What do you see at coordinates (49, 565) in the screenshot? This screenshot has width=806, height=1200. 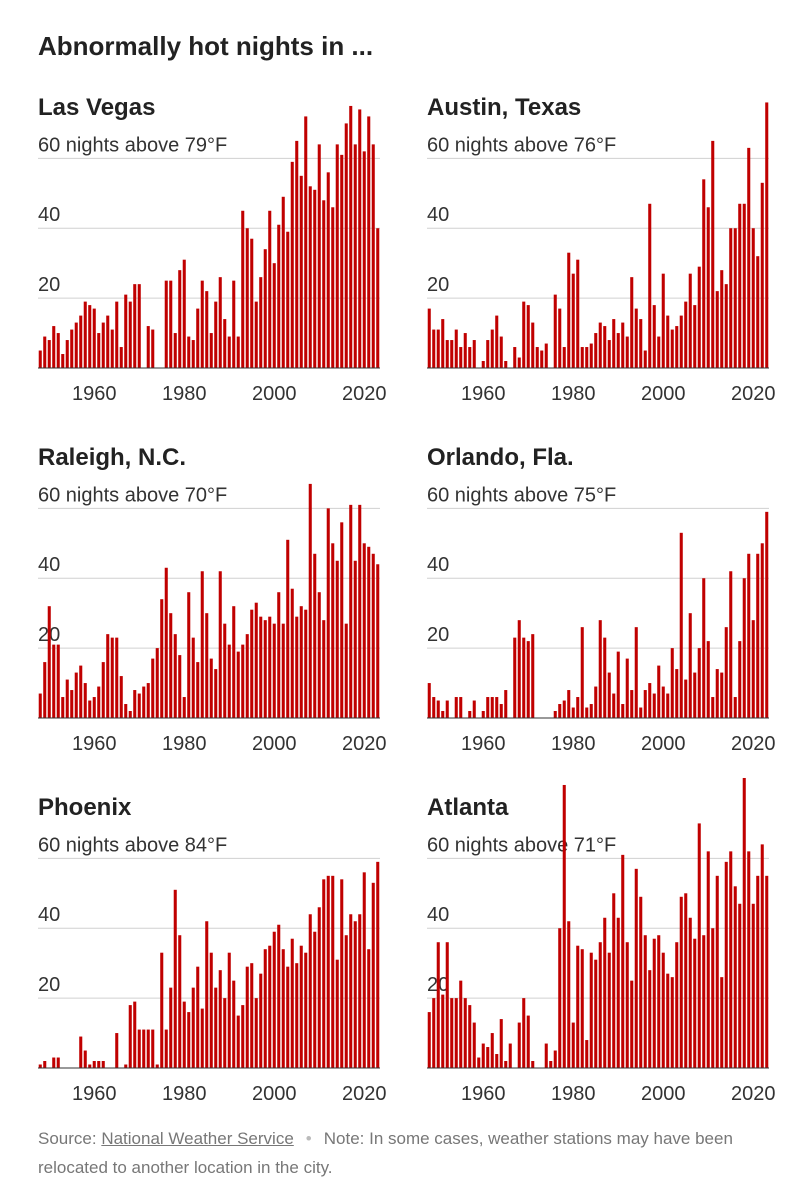 I see `y-tick-label: 40` at bounding box center [49, 565].